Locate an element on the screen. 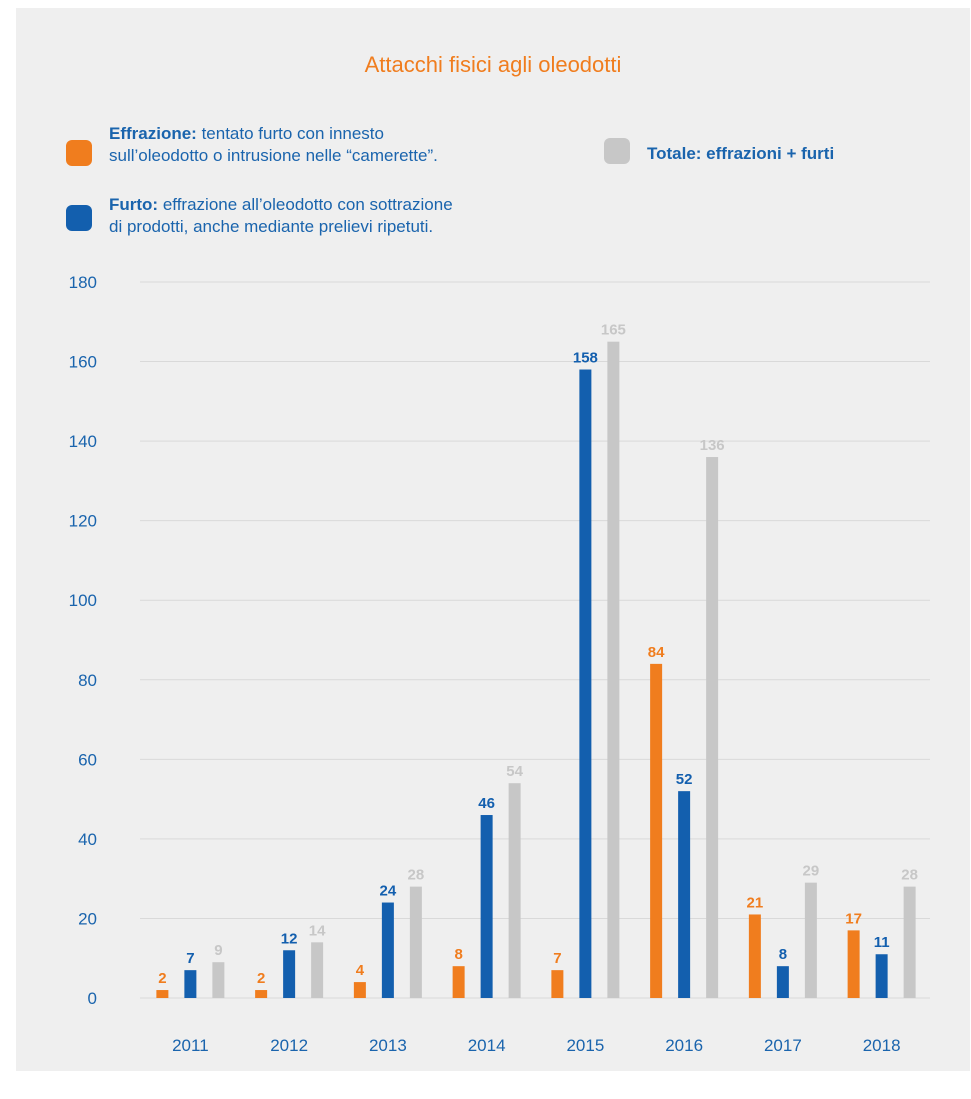 The height and width of the screenshot is (1099, 971). x-tick-label: 2015 is located at coordinates (585, 1045).